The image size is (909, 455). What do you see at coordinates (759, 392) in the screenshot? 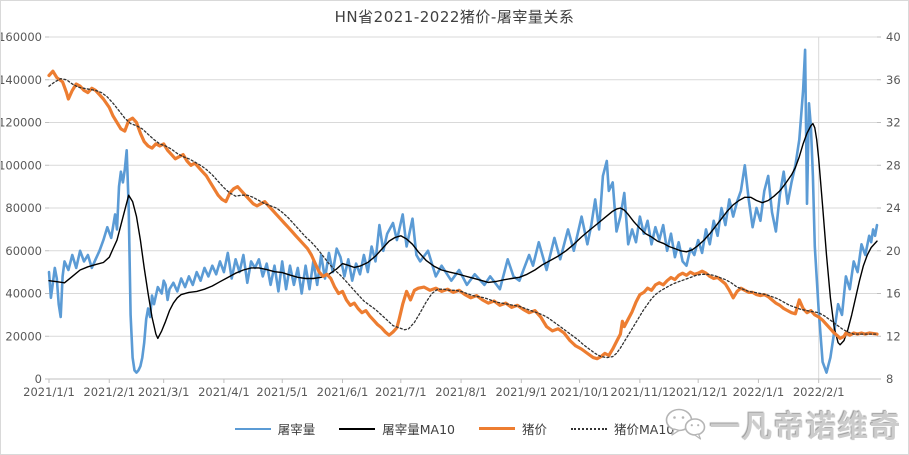
I see `x-tick-label: 2022/1/1` at bounding box center [759, 392].